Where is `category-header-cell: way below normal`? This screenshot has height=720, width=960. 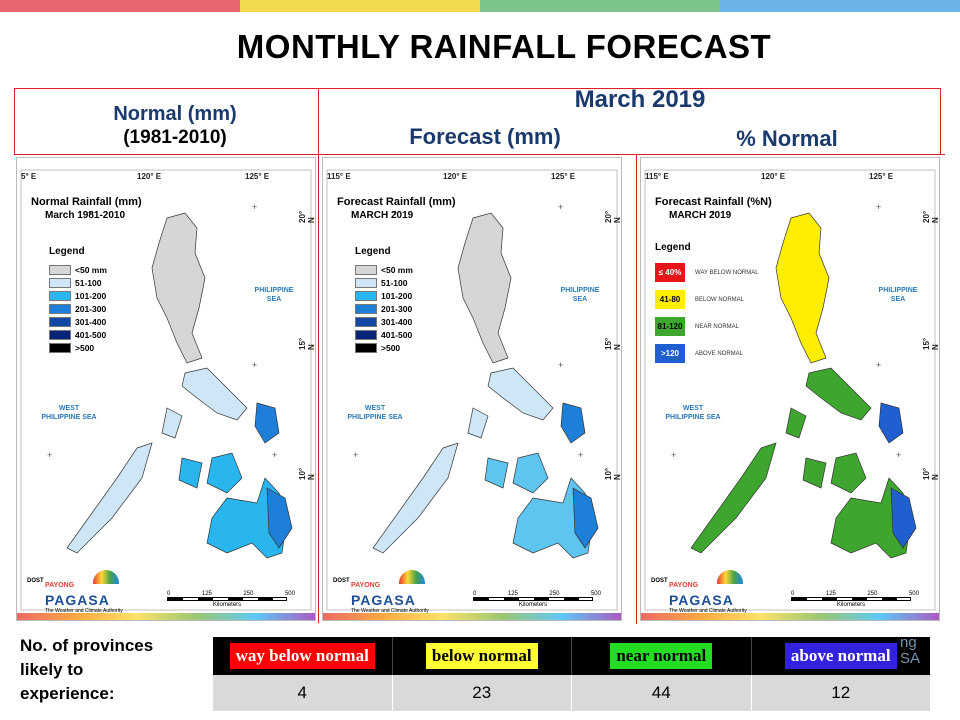
category-header-cell: way below normal is located at coordinates (303, 656).